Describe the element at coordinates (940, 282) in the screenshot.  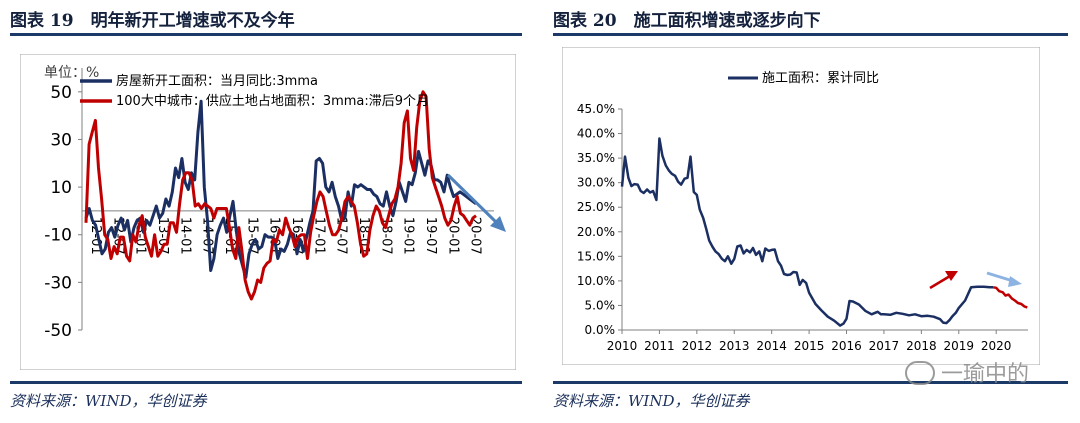
I see `right-up-arrow-shaft` at that location.